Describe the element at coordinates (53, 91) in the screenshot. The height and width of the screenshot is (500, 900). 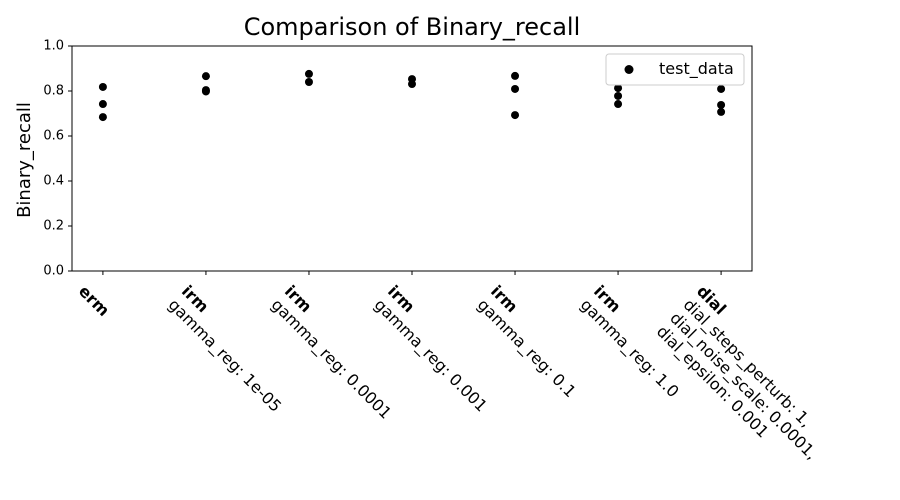
I see `y-tick-label: 0.8` at that location.